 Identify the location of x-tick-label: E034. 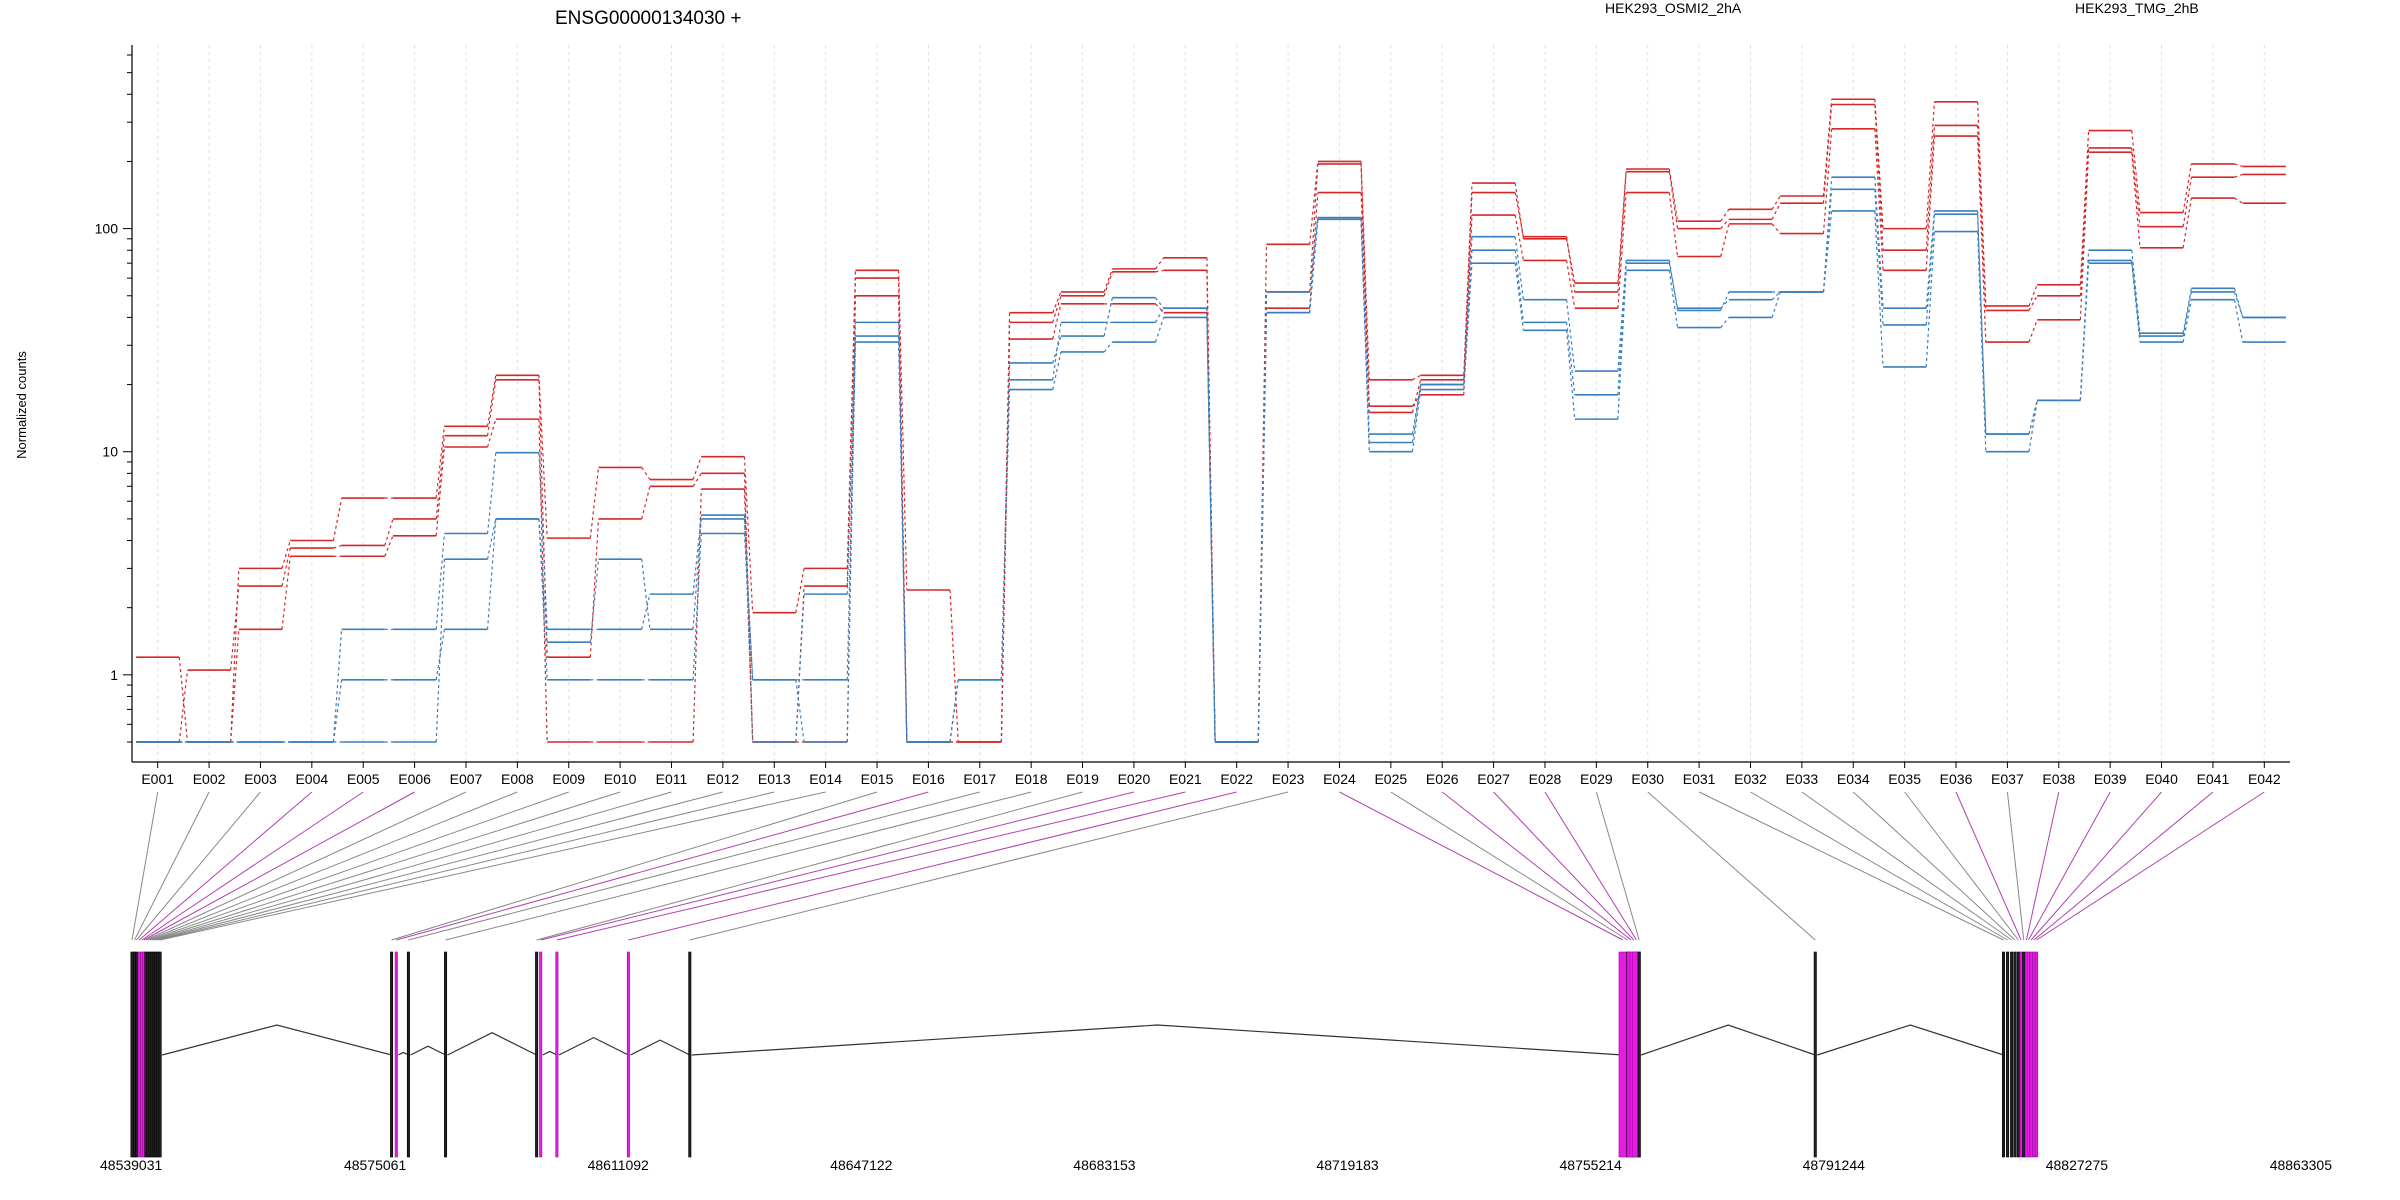
(1853, 779).